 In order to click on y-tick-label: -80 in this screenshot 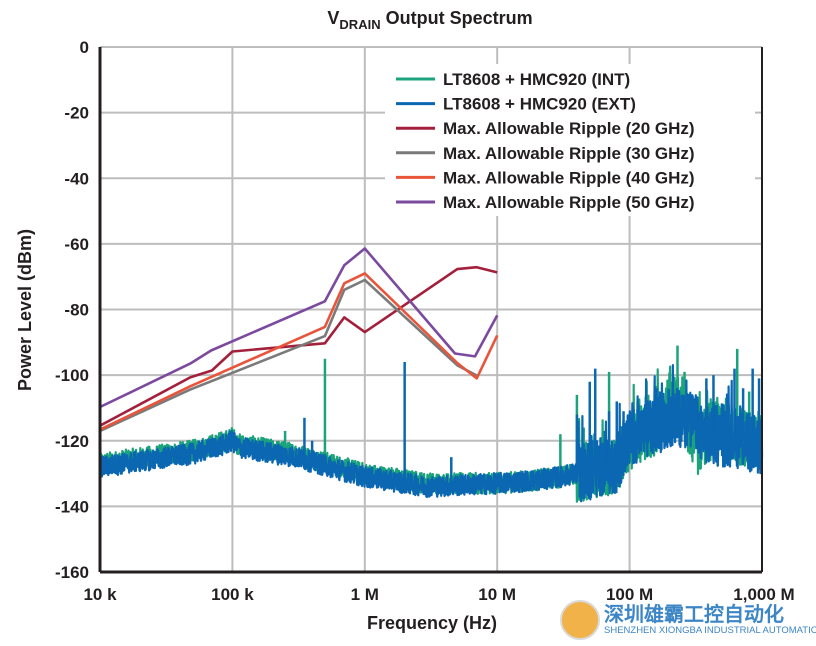, I will do `click(76, 310)`.